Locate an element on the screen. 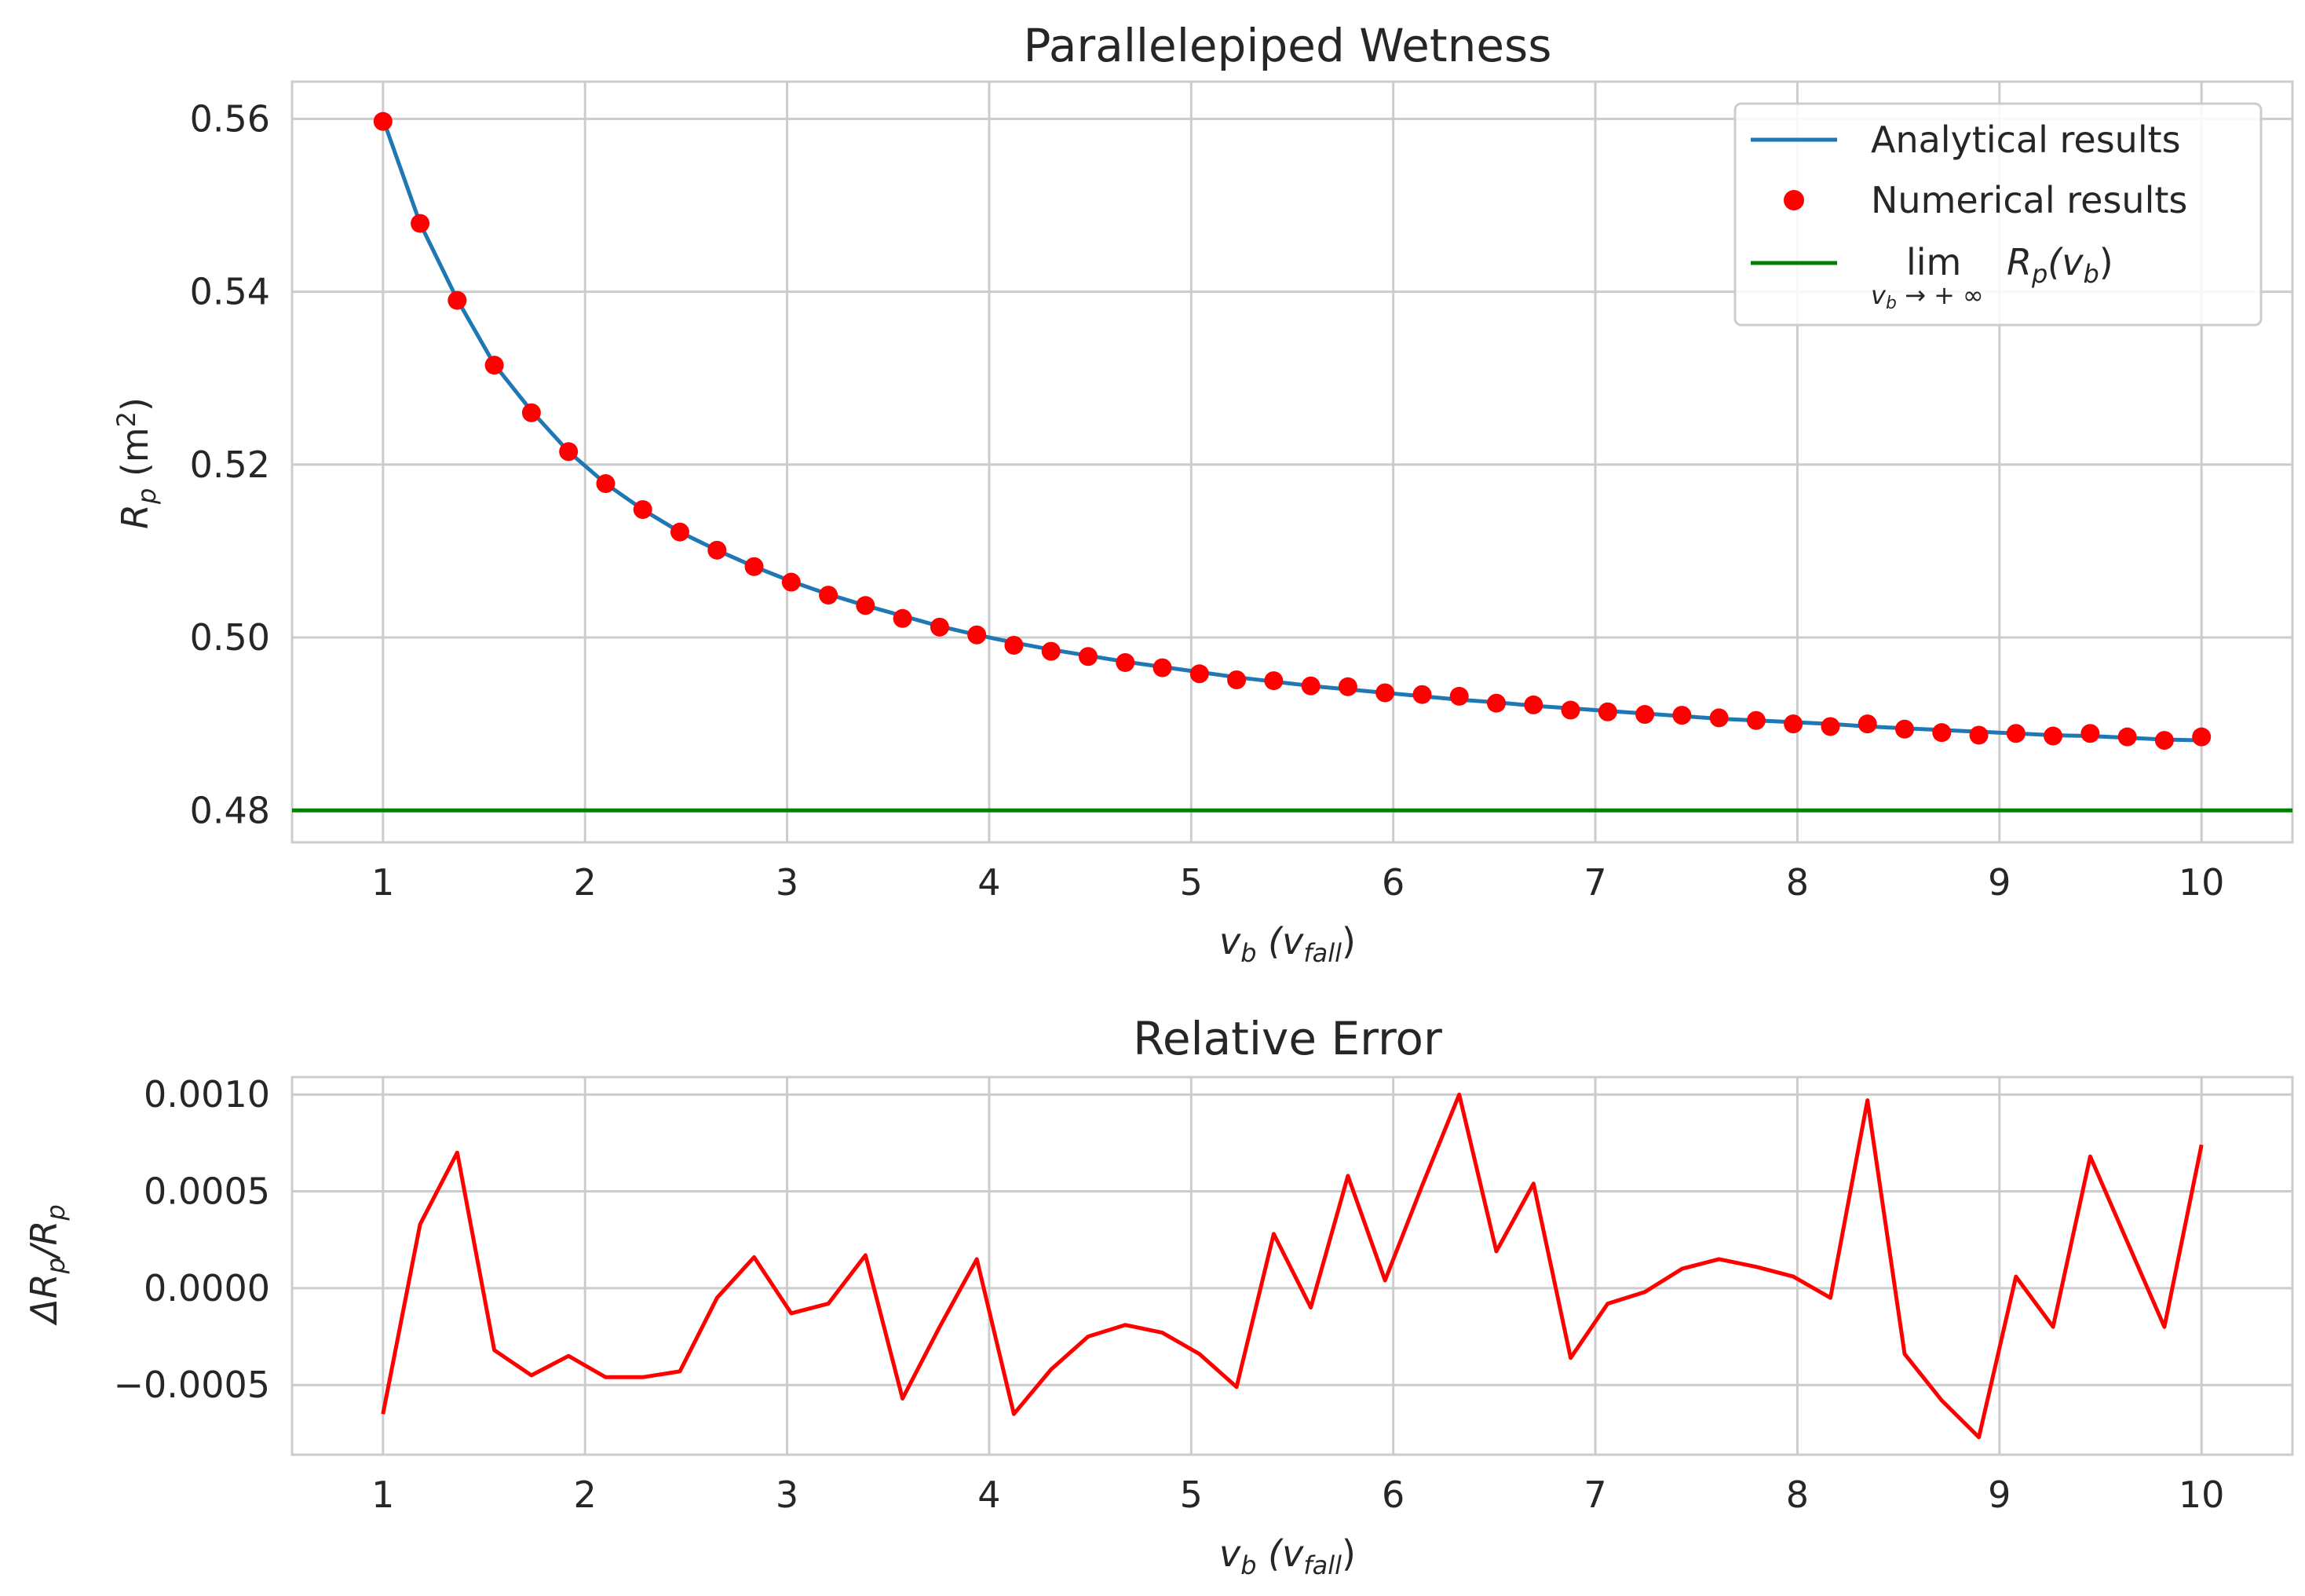  legend-limit-sub-v: v is located at coordinates (1879, 295).